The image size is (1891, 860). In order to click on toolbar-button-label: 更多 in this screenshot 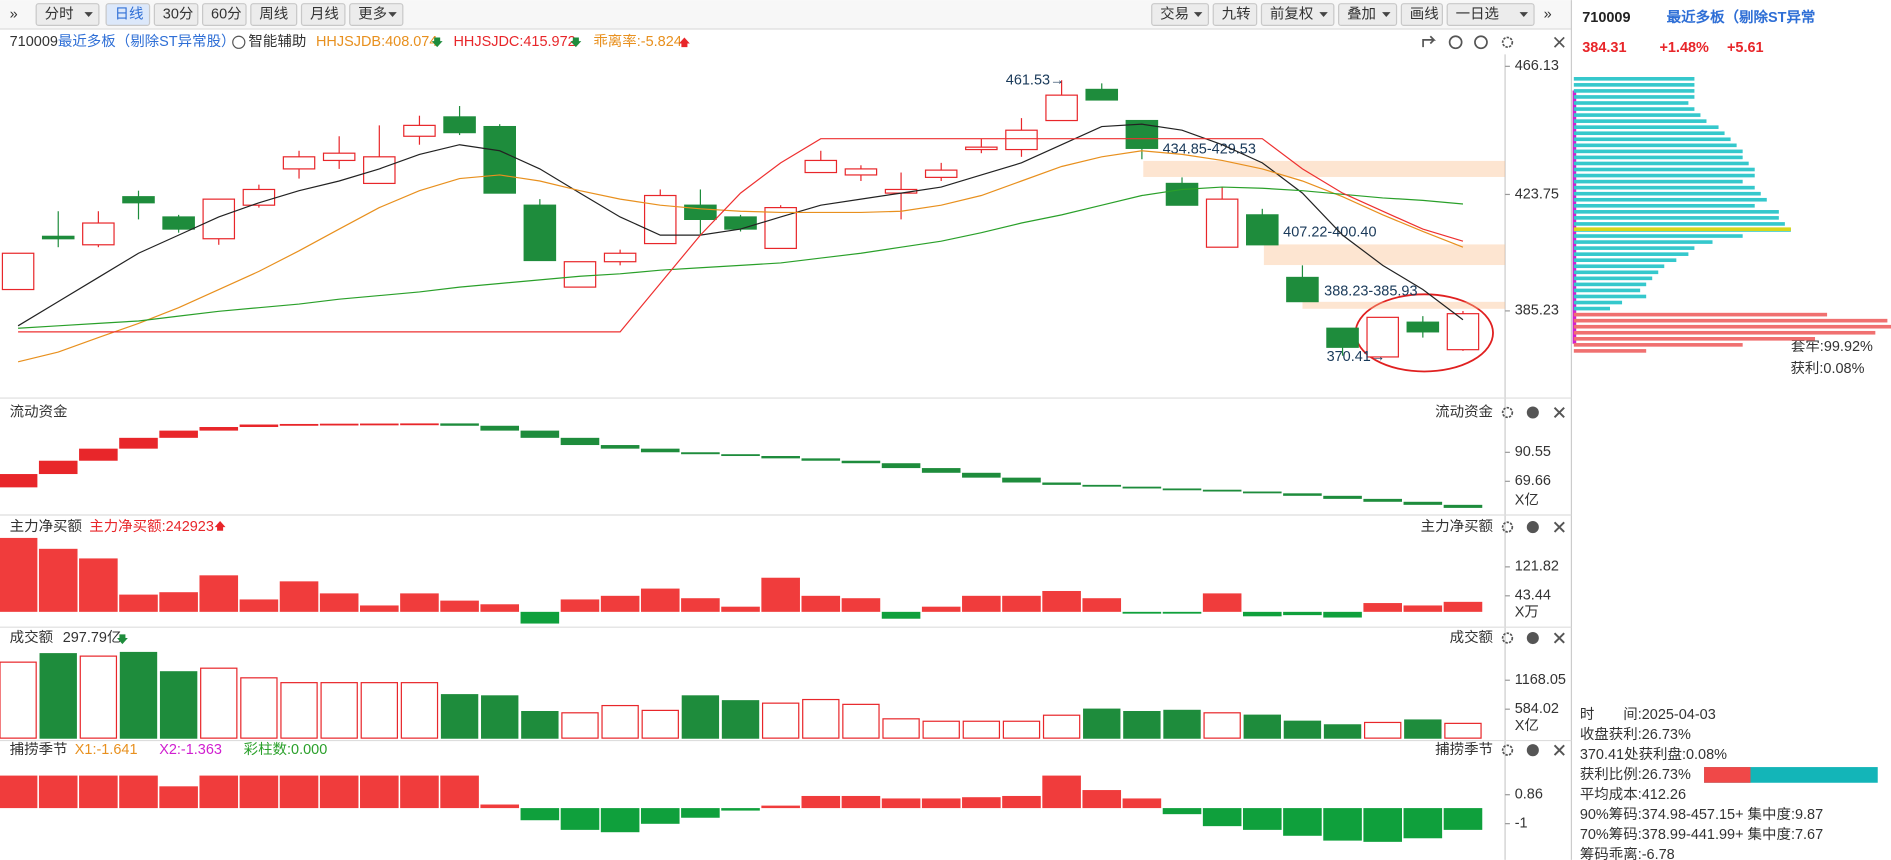, I will do `click(372, 13)`.